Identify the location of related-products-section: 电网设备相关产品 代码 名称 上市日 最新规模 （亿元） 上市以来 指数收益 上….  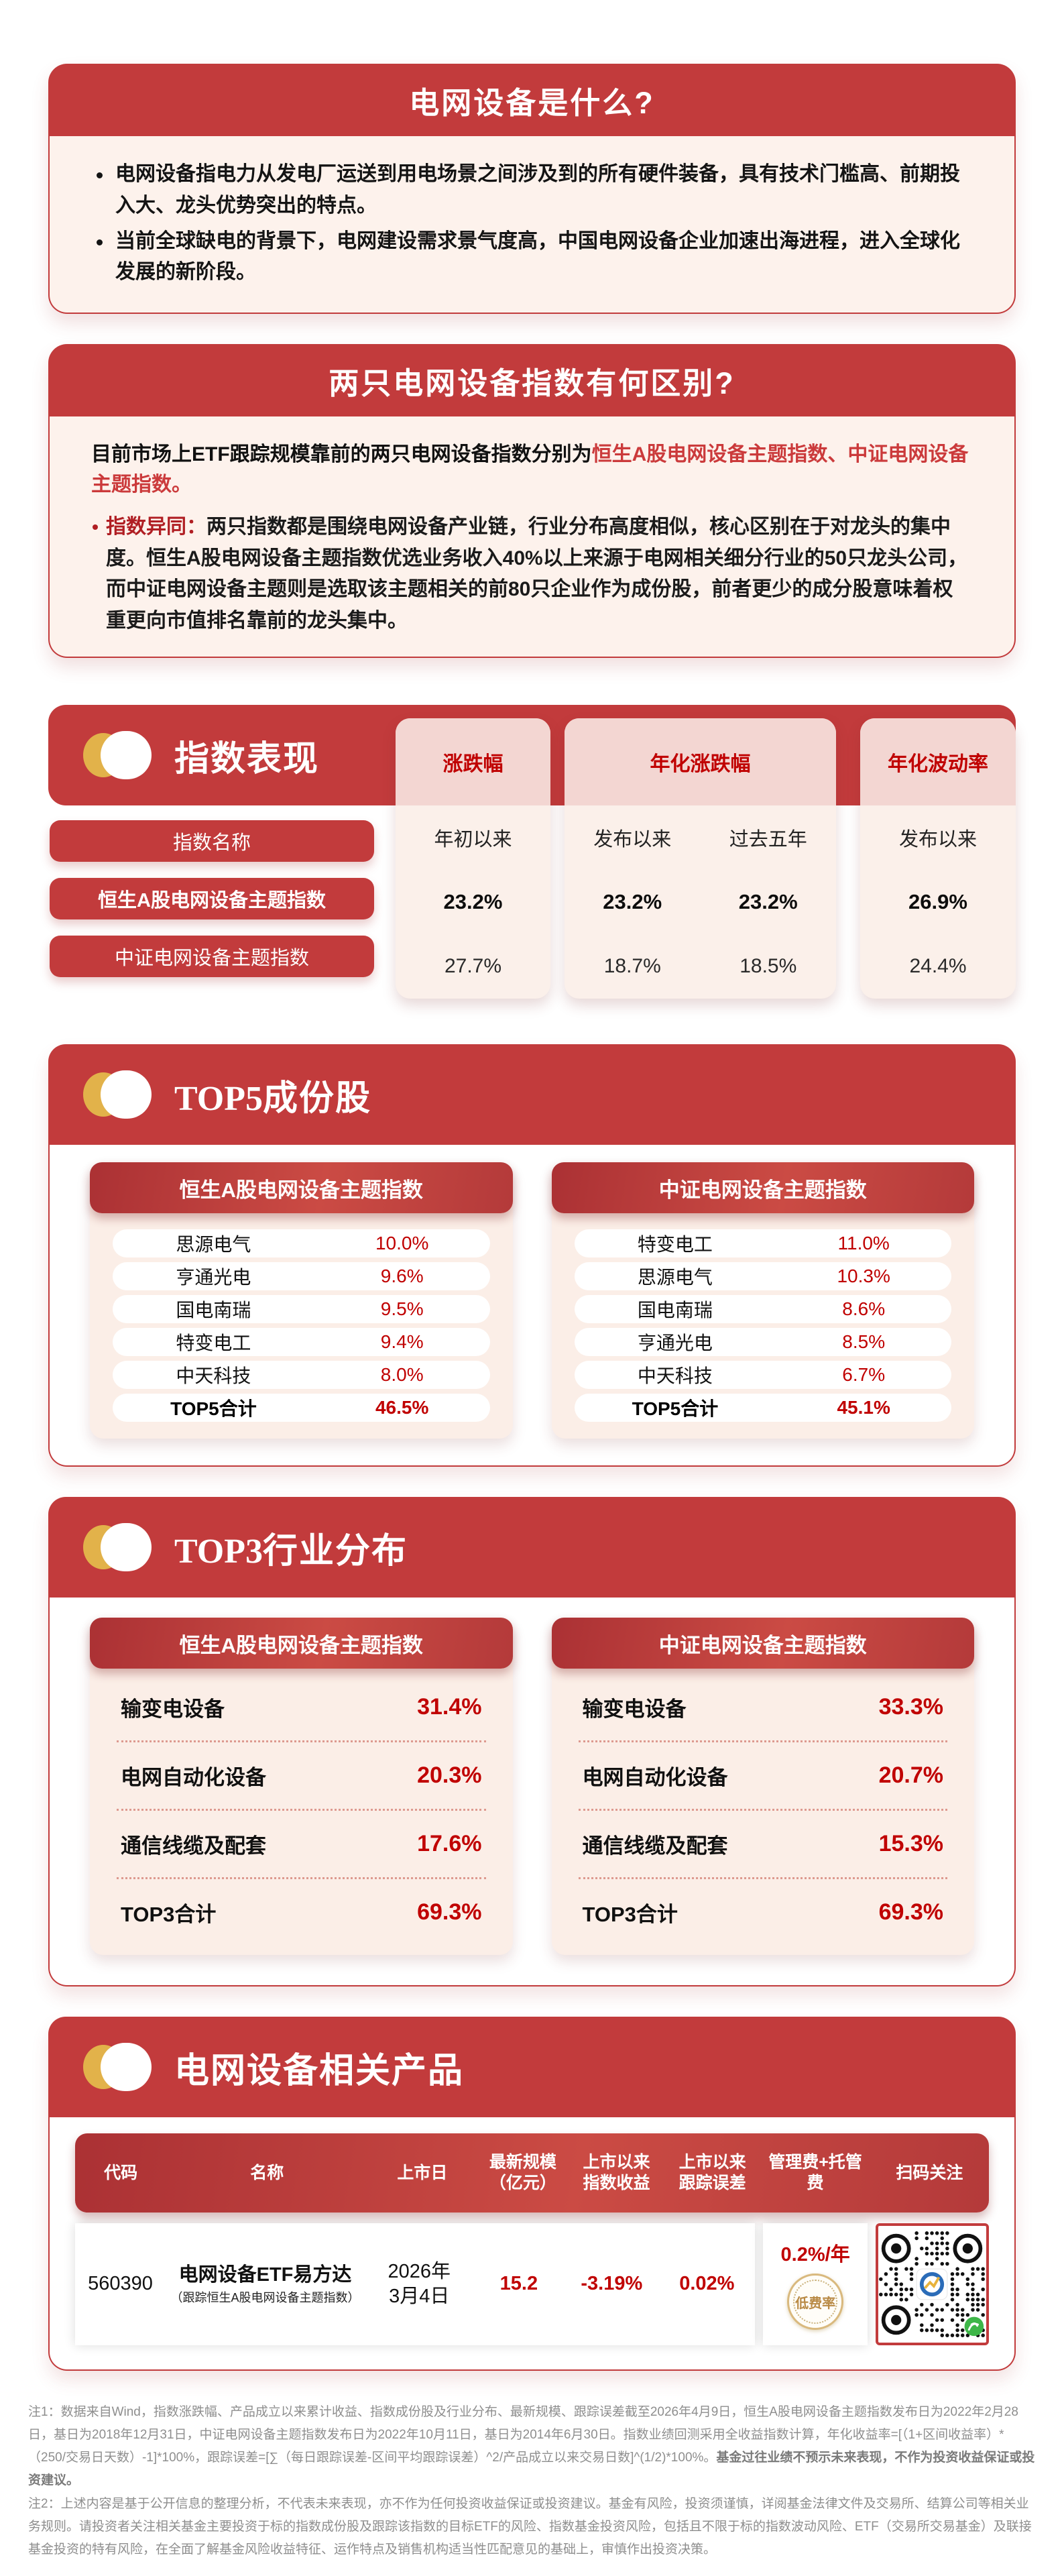
(532, 2194).